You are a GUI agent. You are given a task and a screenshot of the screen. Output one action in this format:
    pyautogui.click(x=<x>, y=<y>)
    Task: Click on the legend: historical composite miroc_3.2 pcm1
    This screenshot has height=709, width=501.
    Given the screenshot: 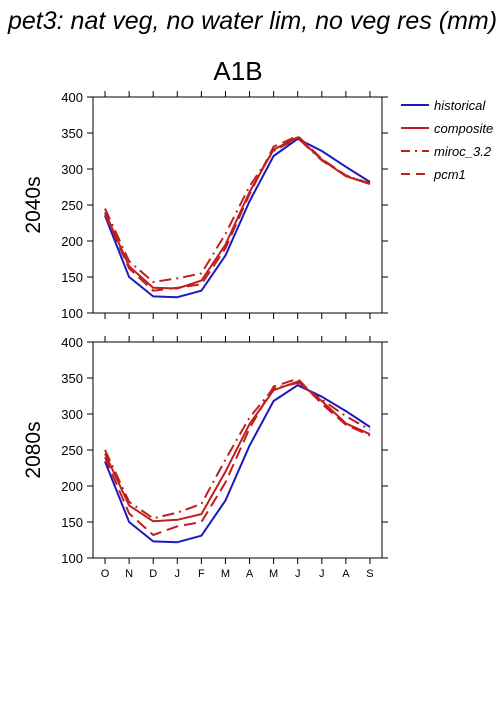 What is the action you would take?
    pyautogui.click(x=447, y=140)
    